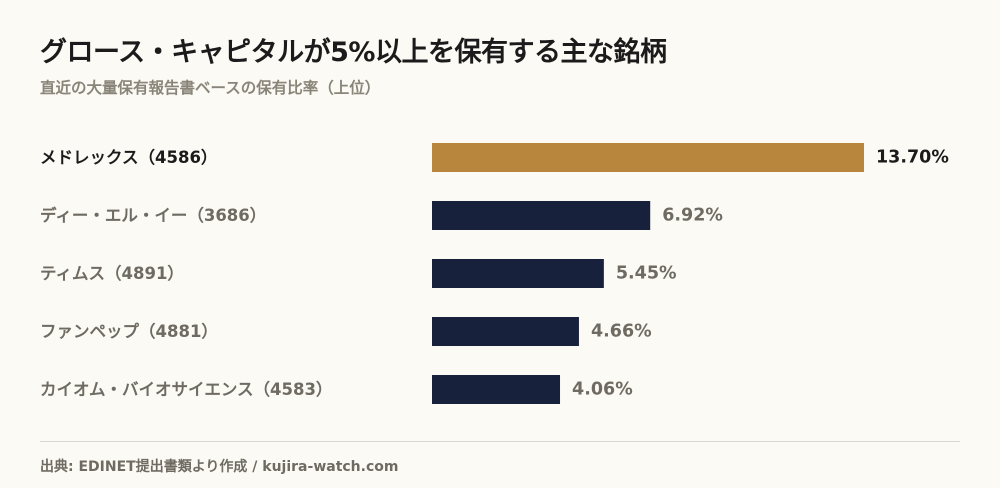  What do you see at coordinates (186, 389) in the screenshot?
I see `category-label: カイオム・バイオサイエンス（4583）` at bounding box center [186, 389].